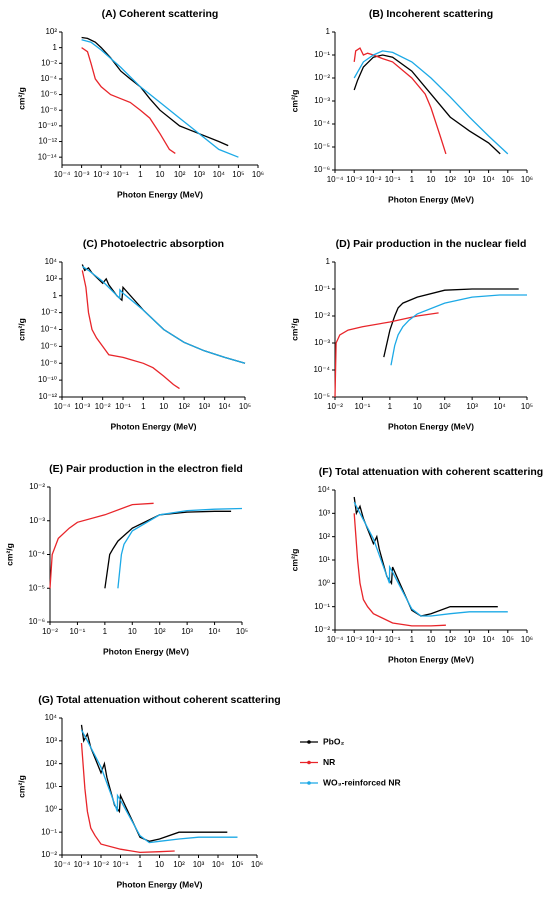  Describe the element at coordinates (362, 782) in the screenshot. I see `legend-label: WO₃-reinforced NR` at that location.